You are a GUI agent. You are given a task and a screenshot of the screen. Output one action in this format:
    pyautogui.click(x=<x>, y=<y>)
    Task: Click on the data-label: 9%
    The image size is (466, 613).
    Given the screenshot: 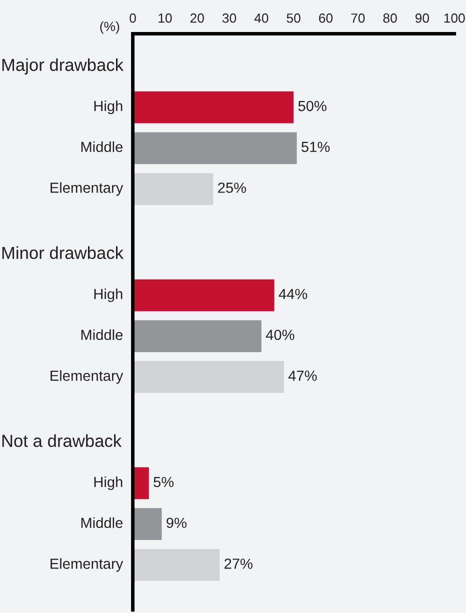 What is the action you would take?
    pyautogui.click(x=176, y=523)
    